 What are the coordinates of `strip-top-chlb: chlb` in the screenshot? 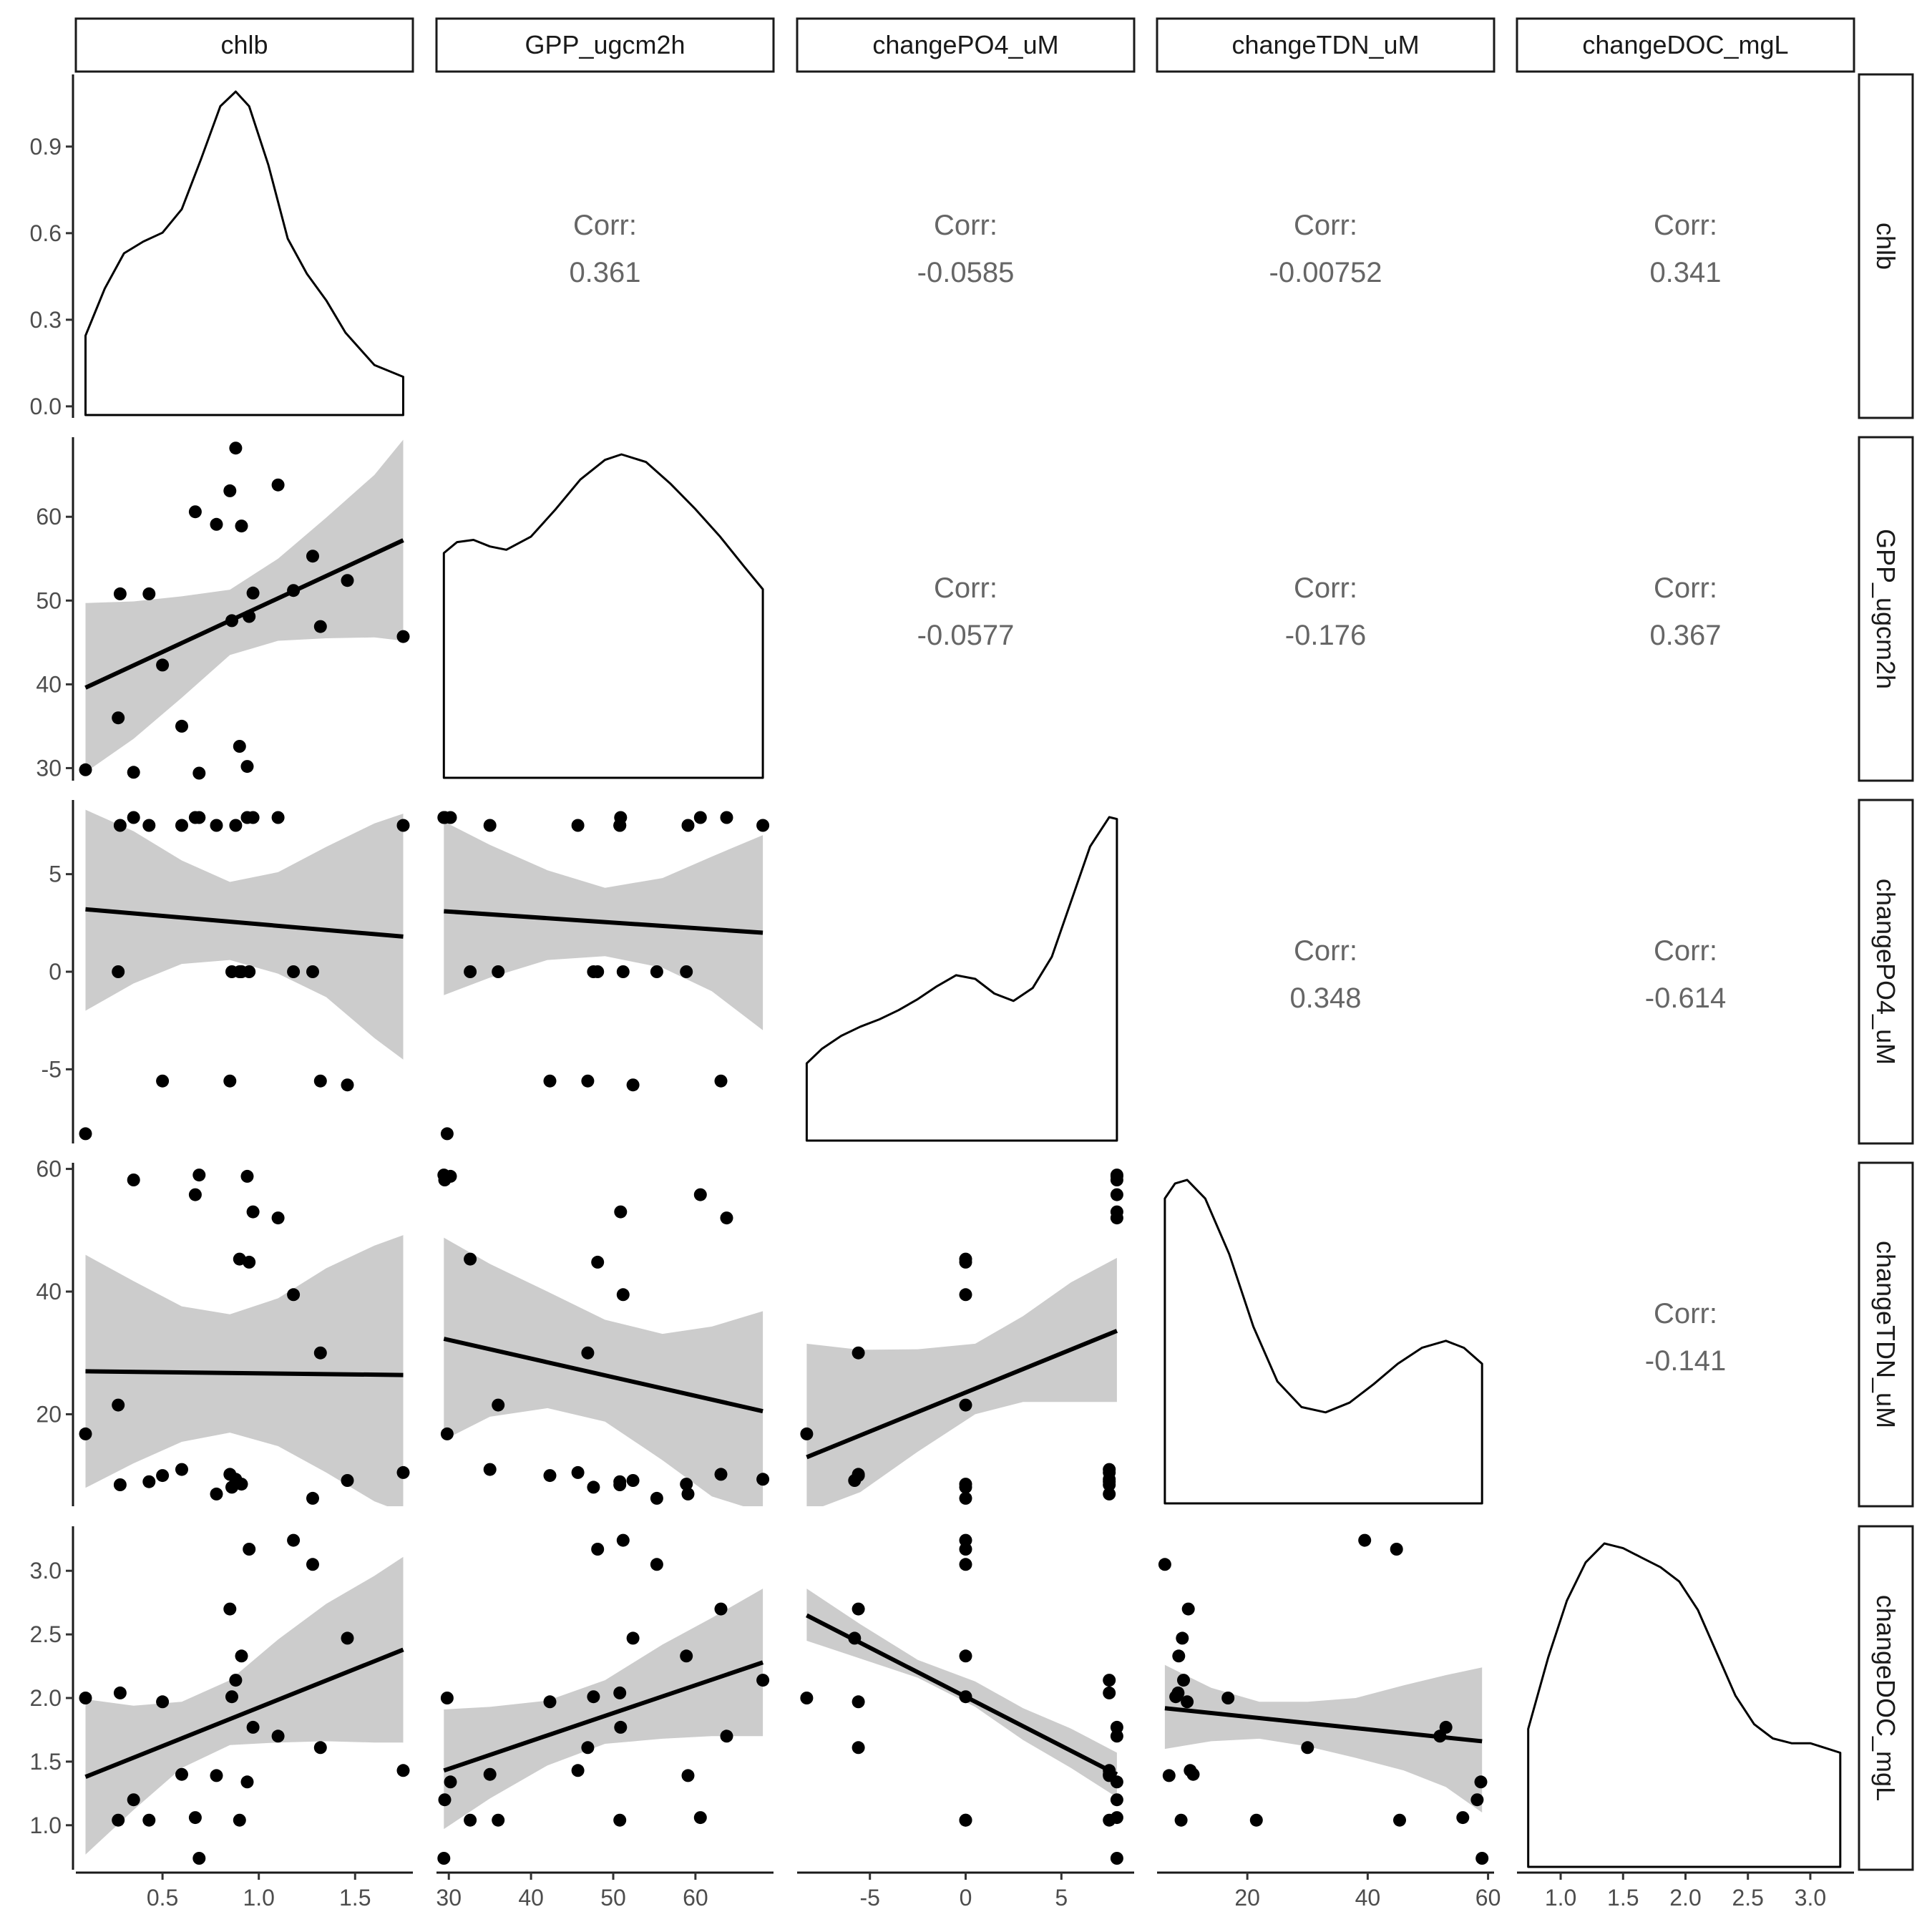 It's located at (244, 45).